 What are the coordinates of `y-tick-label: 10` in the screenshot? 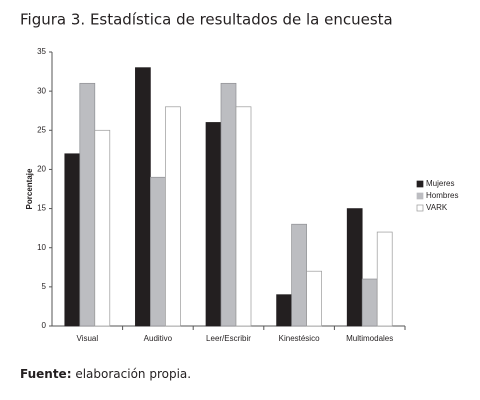 It's located at (41, 247).